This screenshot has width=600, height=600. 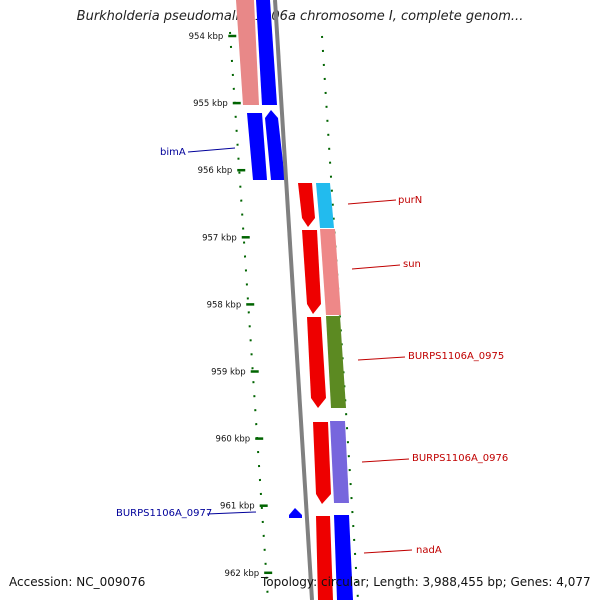 What do you see at coordinates (233, 440) in the screenshot?
I see `kbp-tick-label: 960 kbp` at bounding box center [233, 440].